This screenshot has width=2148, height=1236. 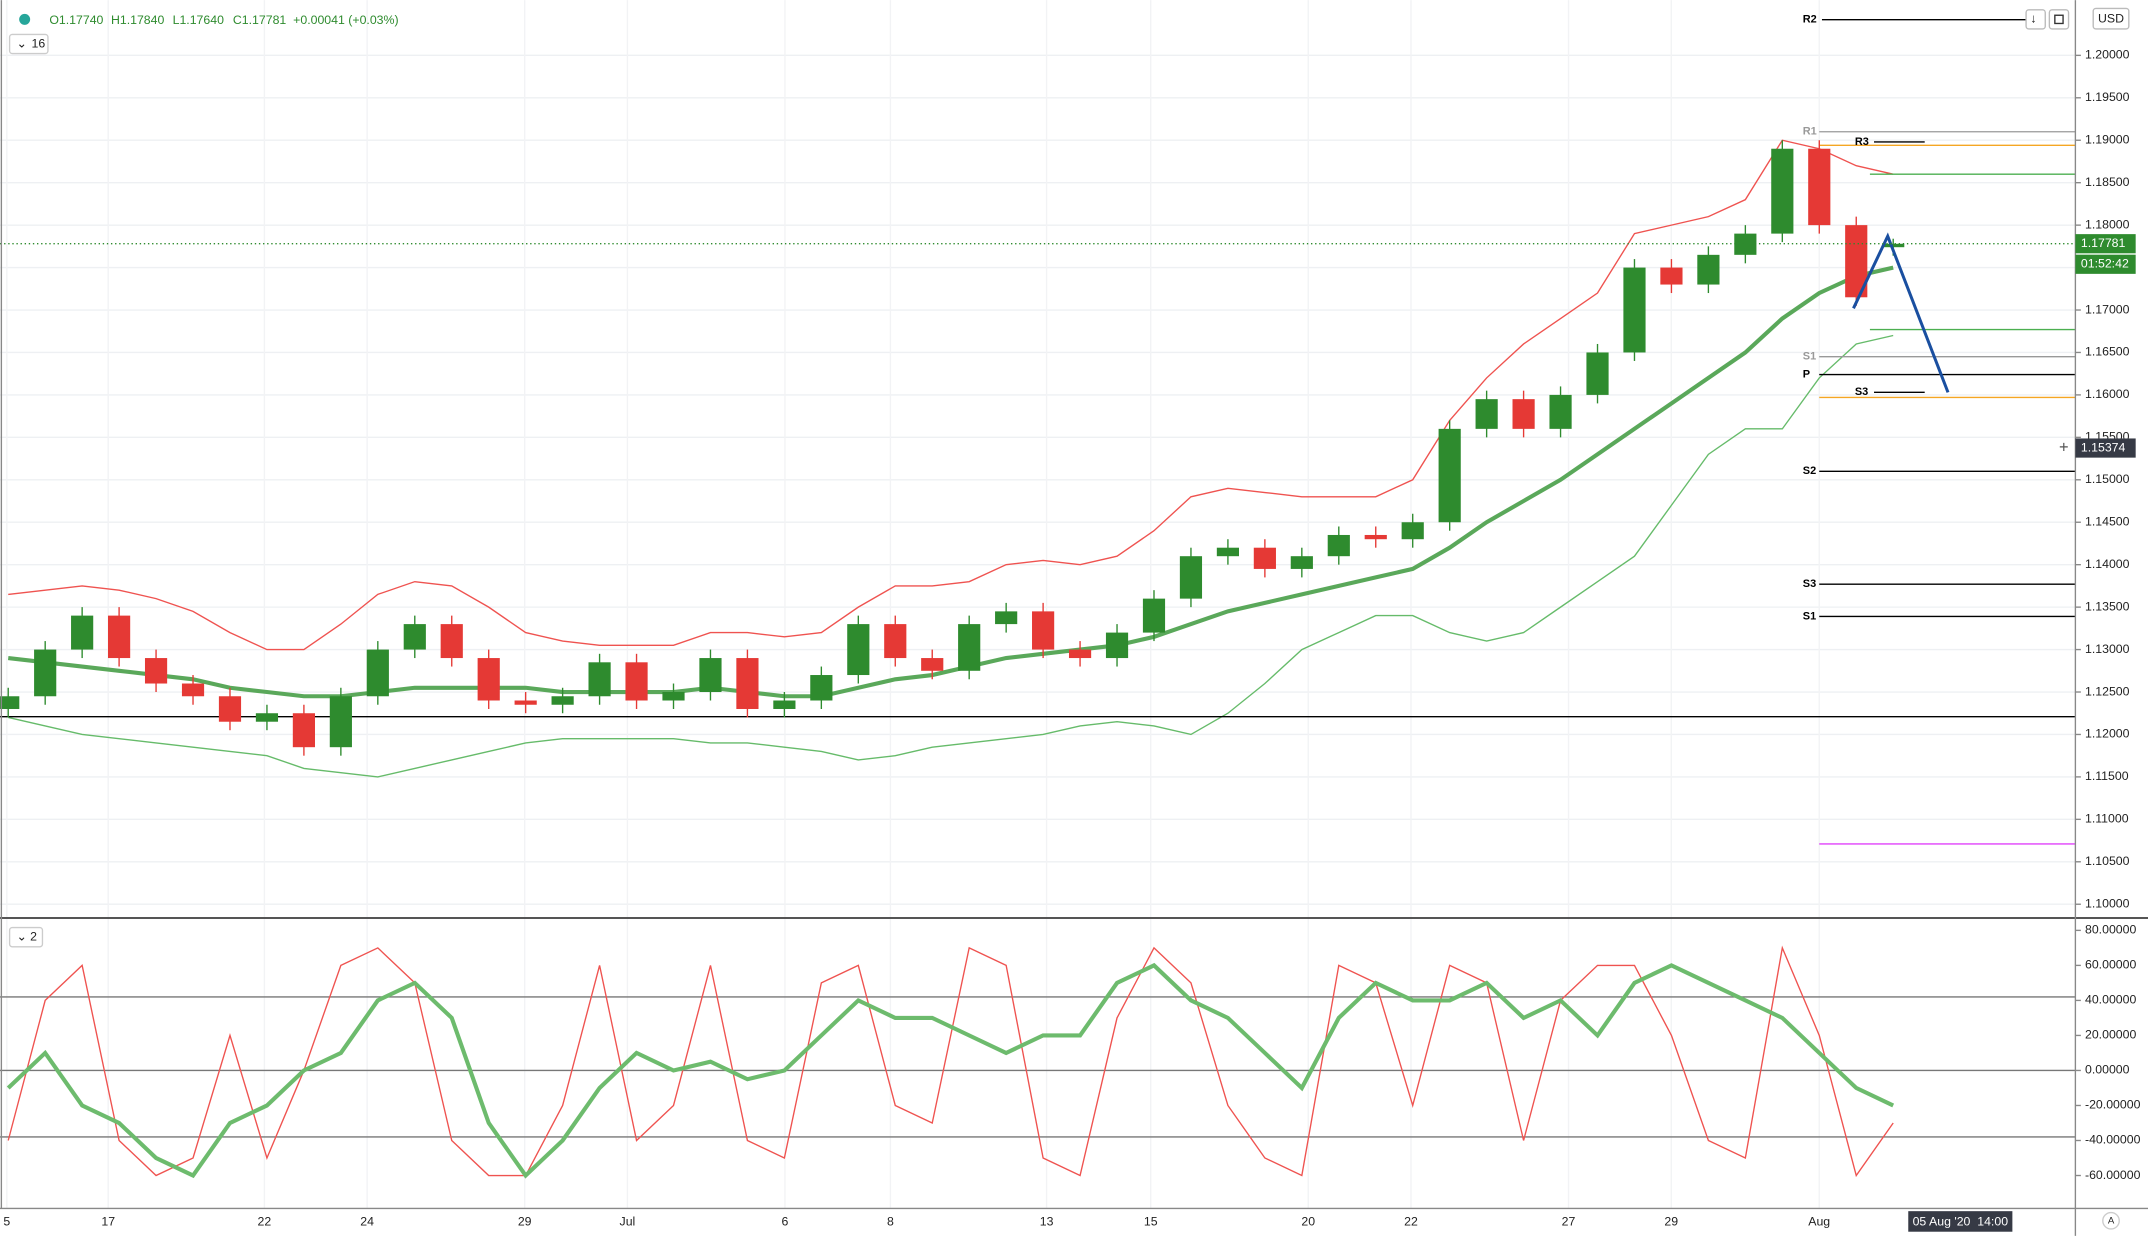 I want to click on symbol-dot, so click(x=25, y=19).